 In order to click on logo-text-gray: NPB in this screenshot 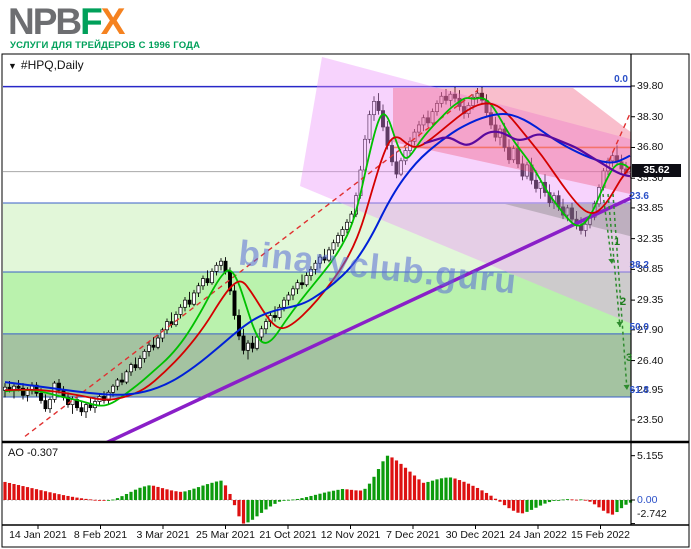, I will do `click(45, 21)`.